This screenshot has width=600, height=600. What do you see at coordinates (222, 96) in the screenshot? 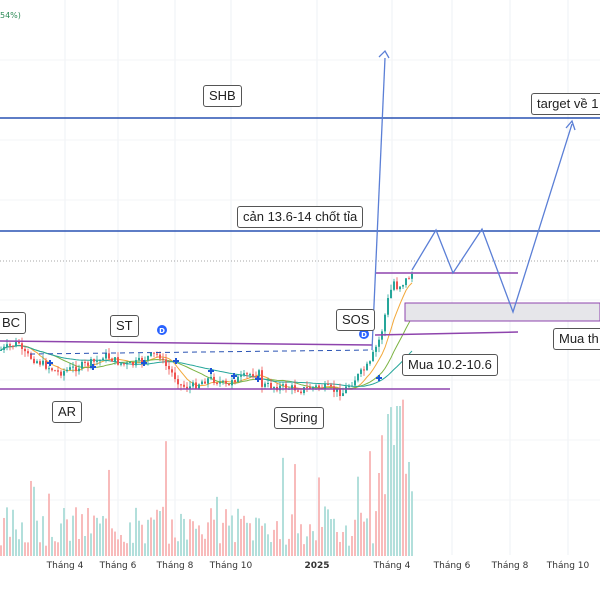
I see `label-shb: SHB` at bounding box center [222, 96].